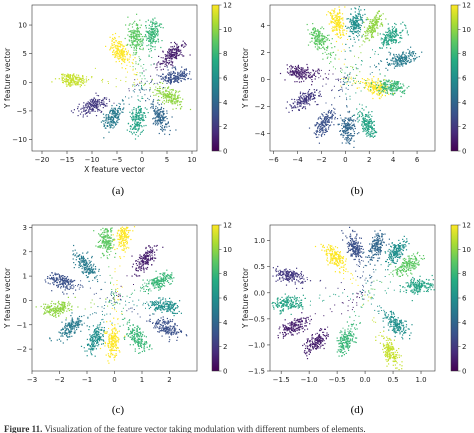 Image resolution: width=474 pixels, height=433 pixels. I want to click on y-tick-label: 10, so click(22, 26).